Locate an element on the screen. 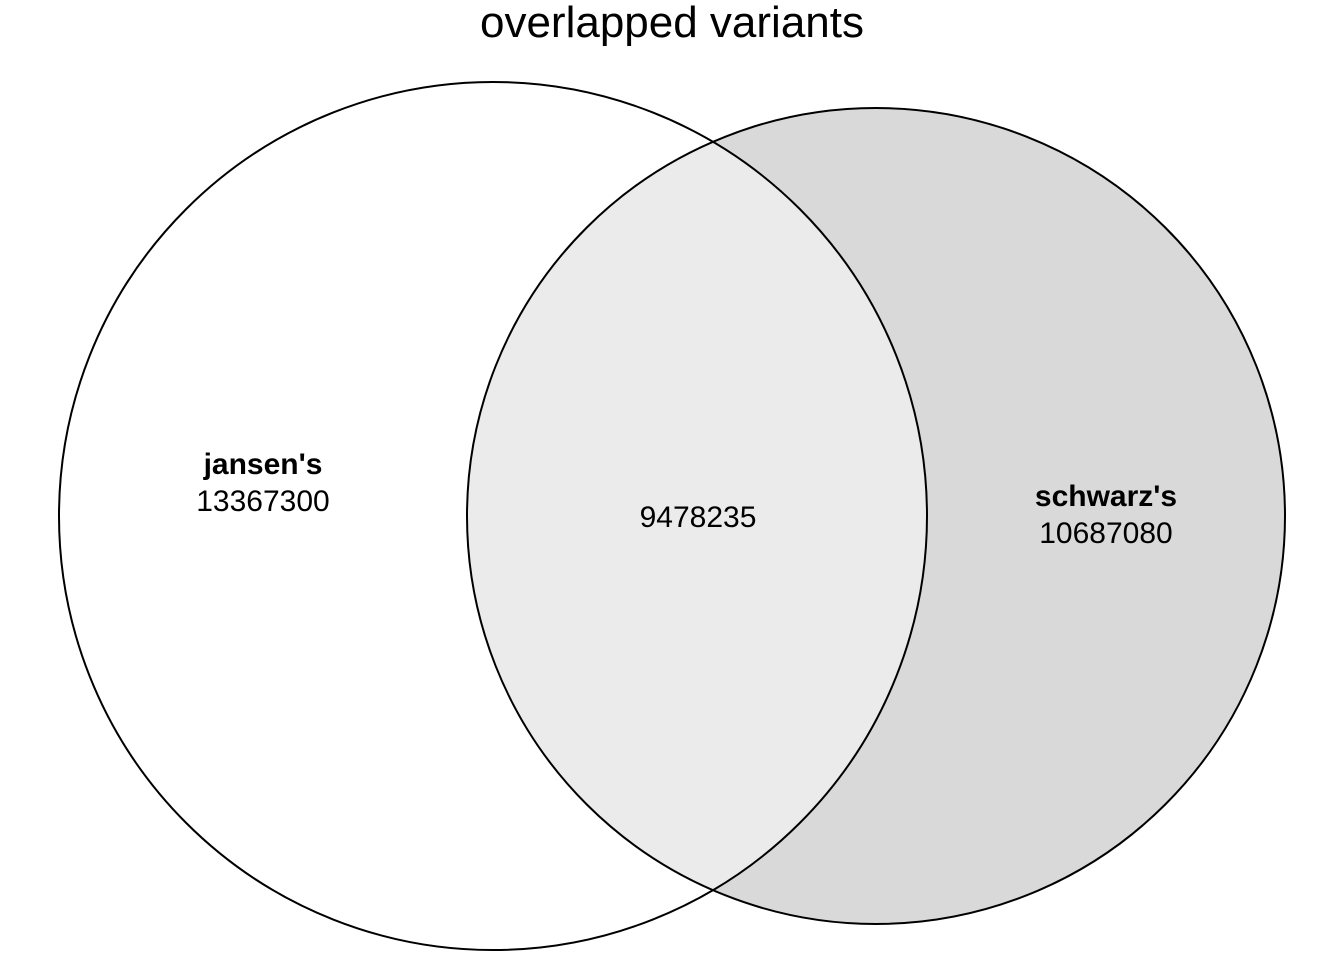  set-b-only-count: 10687080 is located at coordinates (1105, 533).